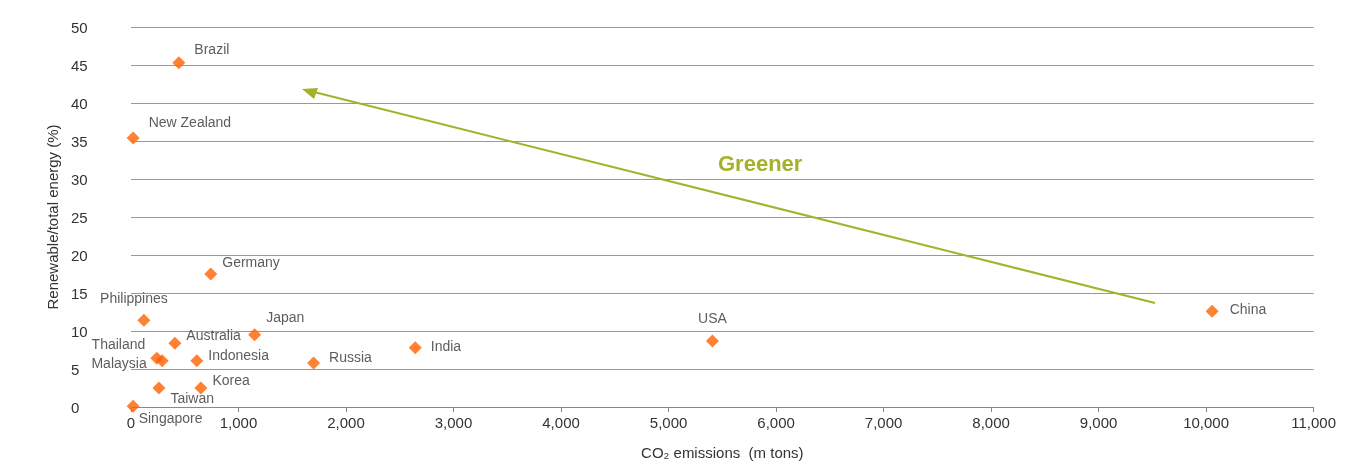 This screenshot has height=475, width=1347. What do you see at coordinates (713, 318) in the screenshot?
I see `series-label: USA` at bounding box center [713, 318].